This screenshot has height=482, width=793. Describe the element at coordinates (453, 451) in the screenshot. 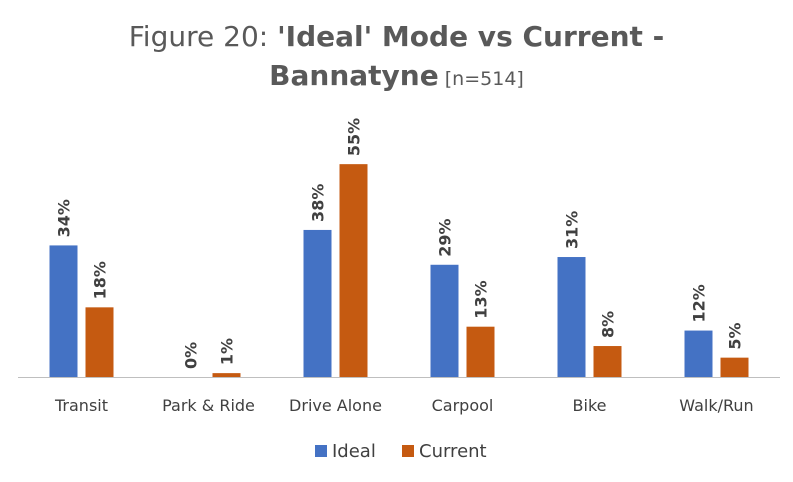

I see `legend-label-current: Current` at that location.